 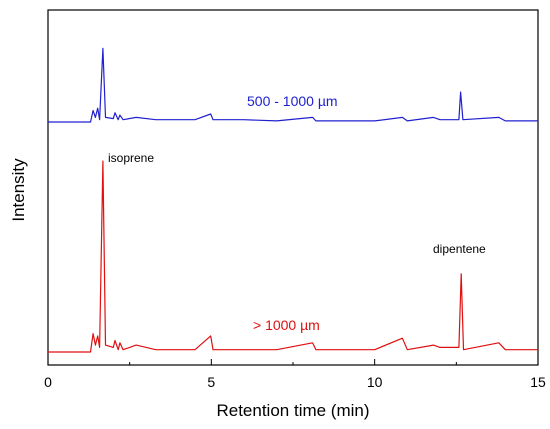 I want to click on annotation-dipentene: dipentene, so click(x=459, y=249).